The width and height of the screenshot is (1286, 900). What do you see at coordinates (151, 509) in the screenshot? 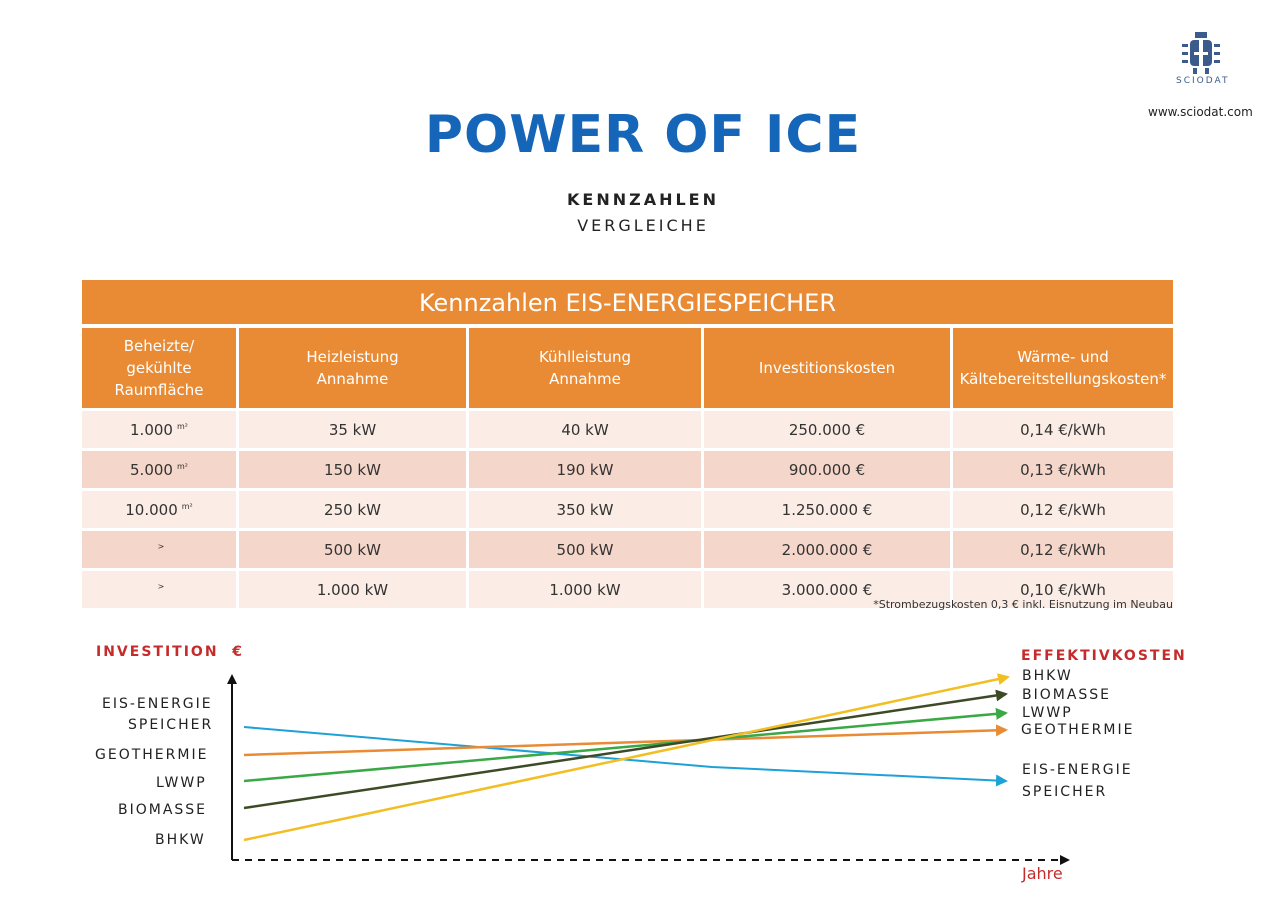
I see `area-value: 10.000` at bounding box center [151, 509].